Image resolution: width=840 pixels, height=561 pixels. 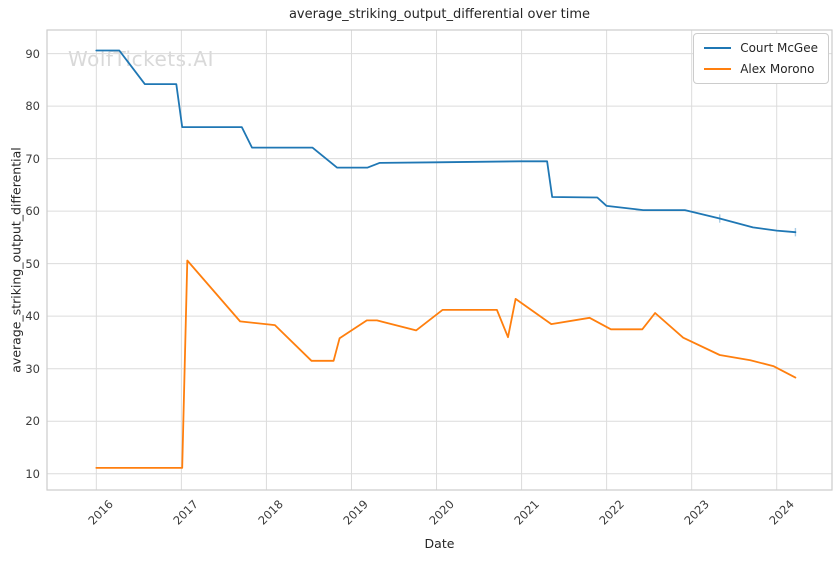 I want to click on legend-entry-alex-morono: Alex Morono, so click(x=761, y=69).